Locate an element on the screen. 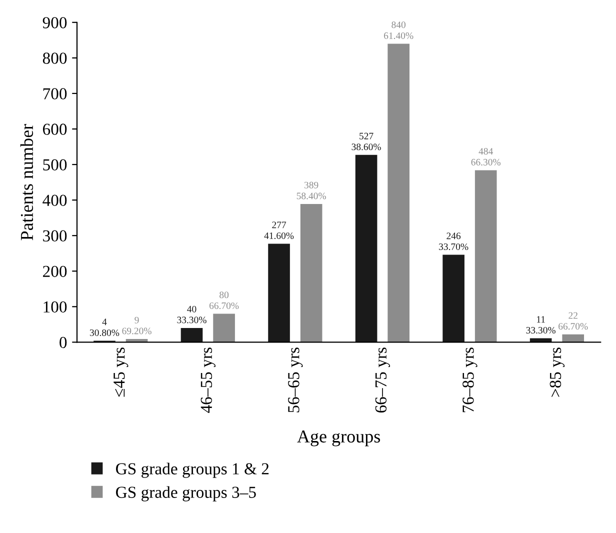 This screenshot has width=616, height=533. data-label: 246 33.70% is located at coordinates (453, 241).